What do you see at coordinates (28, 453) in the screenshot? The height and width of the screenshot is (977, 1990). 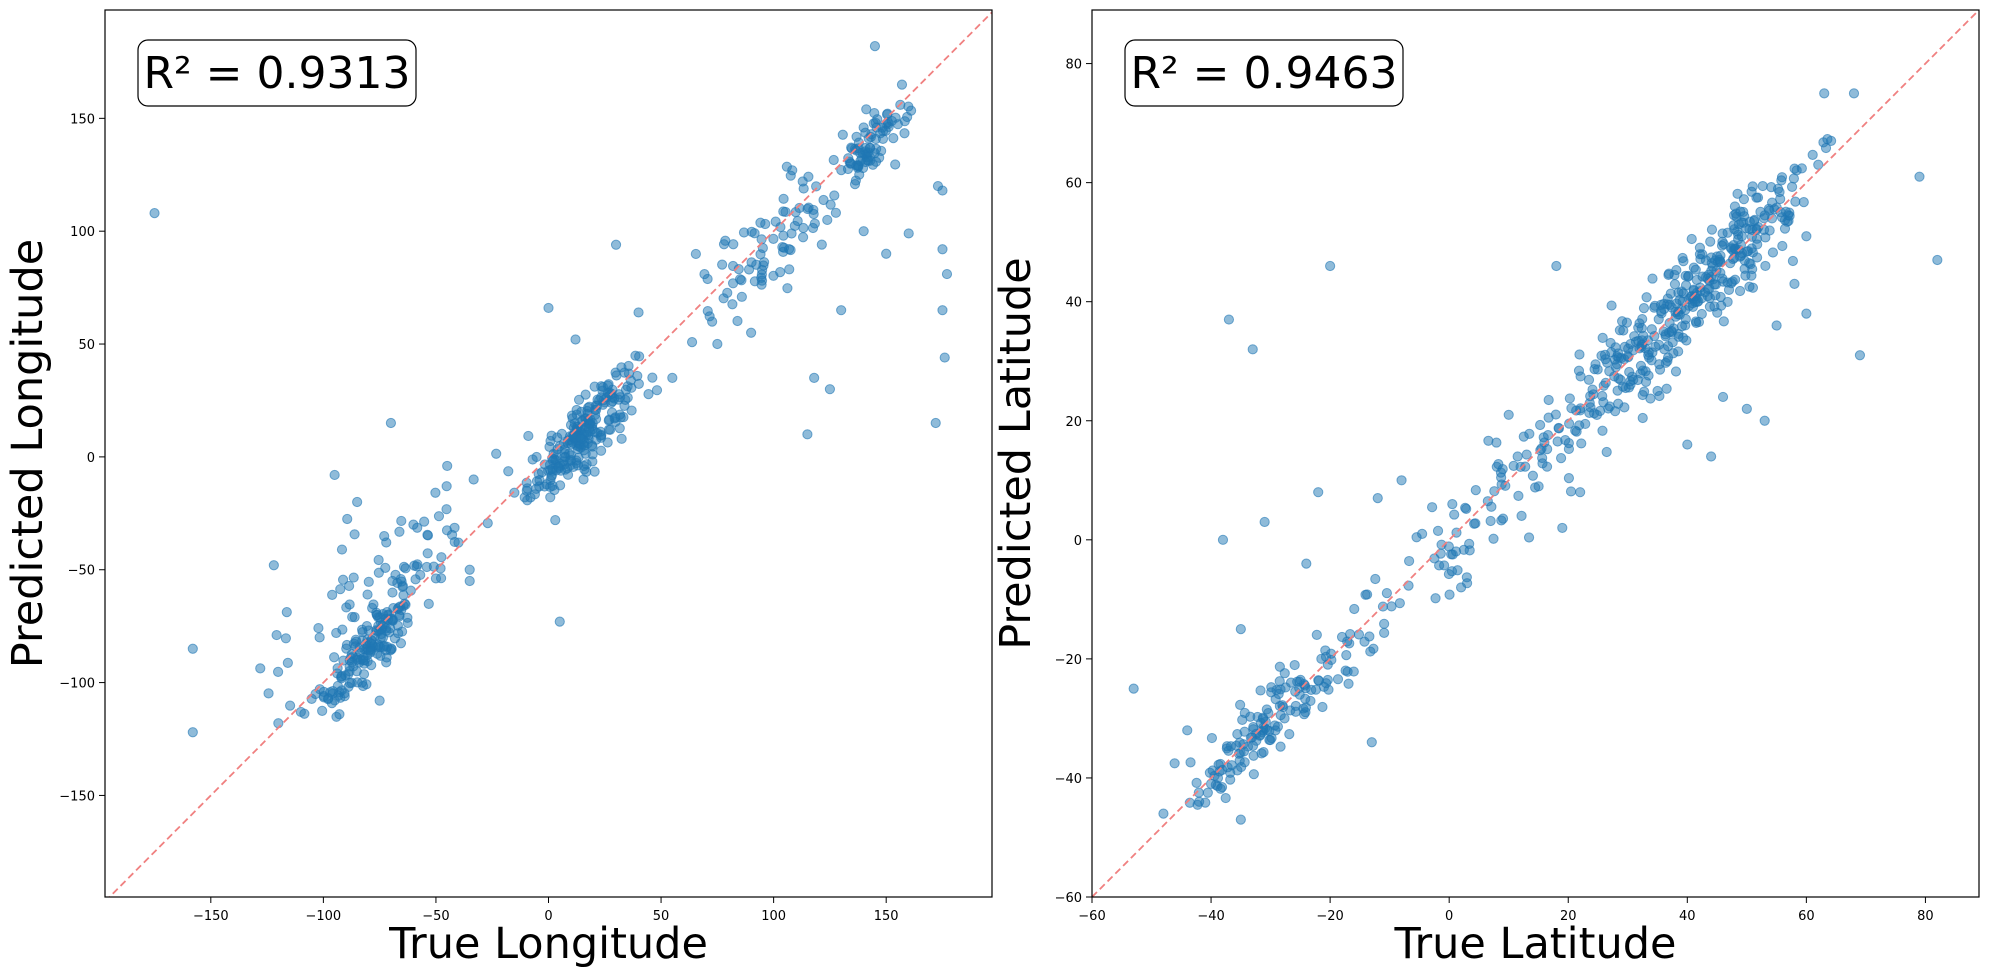 I see `y-axis-label: Predicted Longitude` at bounding box center [28, 453].